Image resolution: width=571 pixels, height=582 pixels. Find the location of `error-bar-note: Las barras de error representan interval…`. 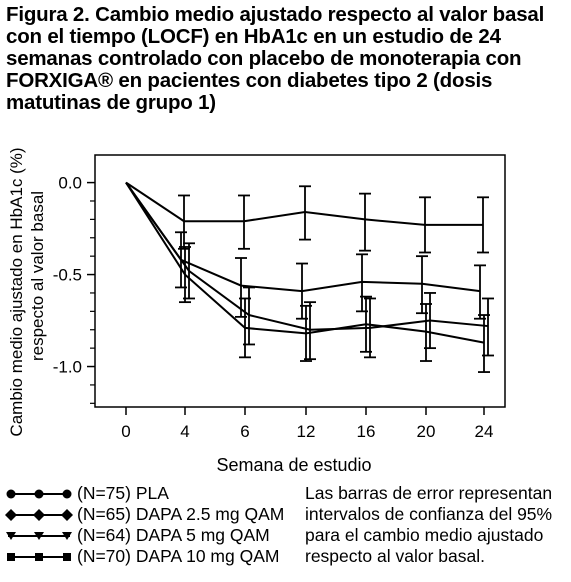

error-bar-note: Las barras de error representan interval… is located at coordinates (428, 525).